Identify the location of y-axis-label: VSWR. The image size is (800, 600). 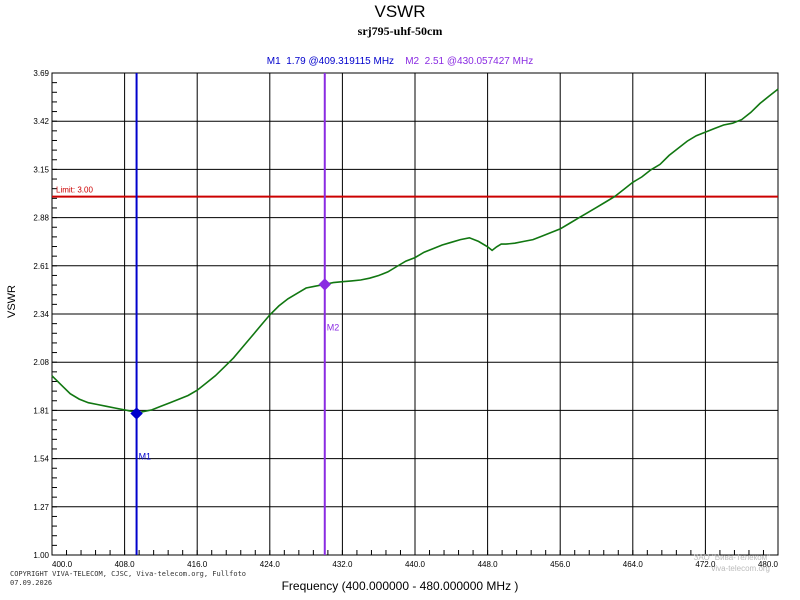
(12, 301).